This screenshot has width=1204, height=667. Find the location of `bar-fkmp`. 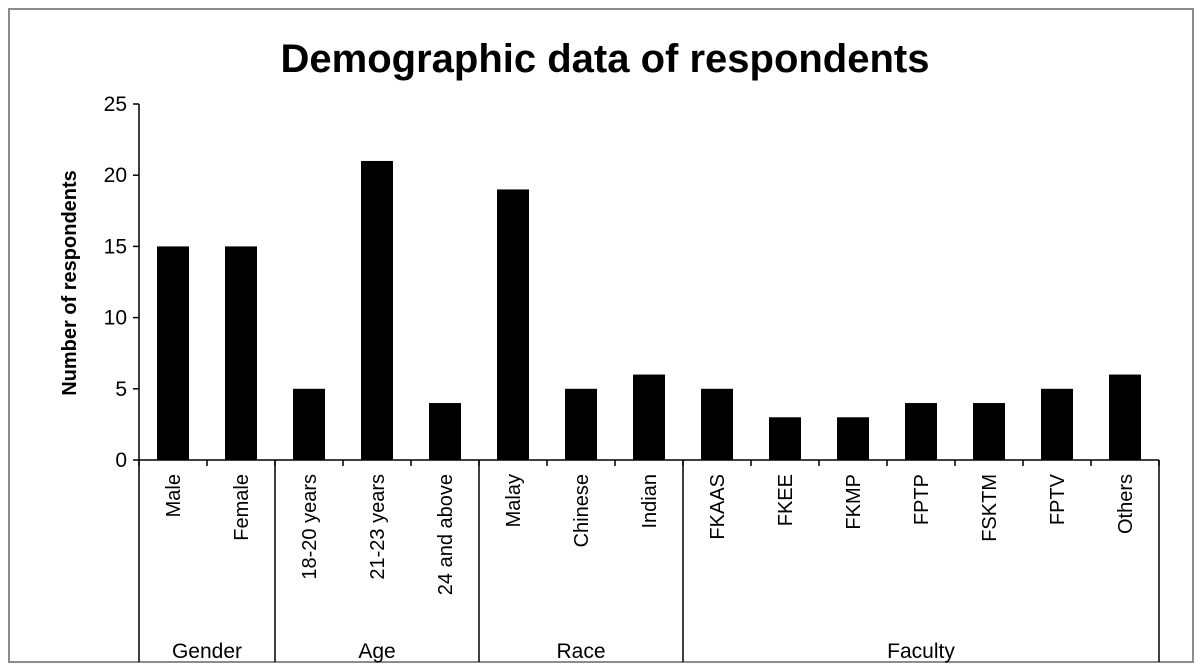

bar-fkmp is located at coordinates (853, 438).